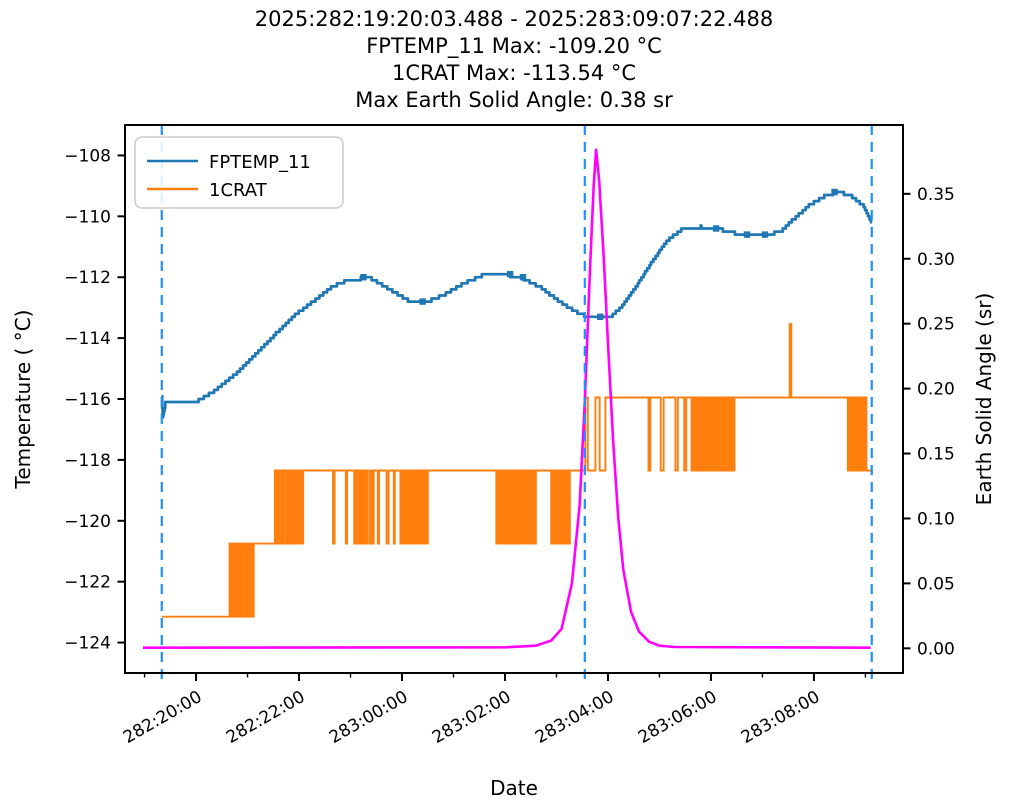 The image size is (1011, 811). I want to click on right-tick-label: 0.30, so click(936, 260).